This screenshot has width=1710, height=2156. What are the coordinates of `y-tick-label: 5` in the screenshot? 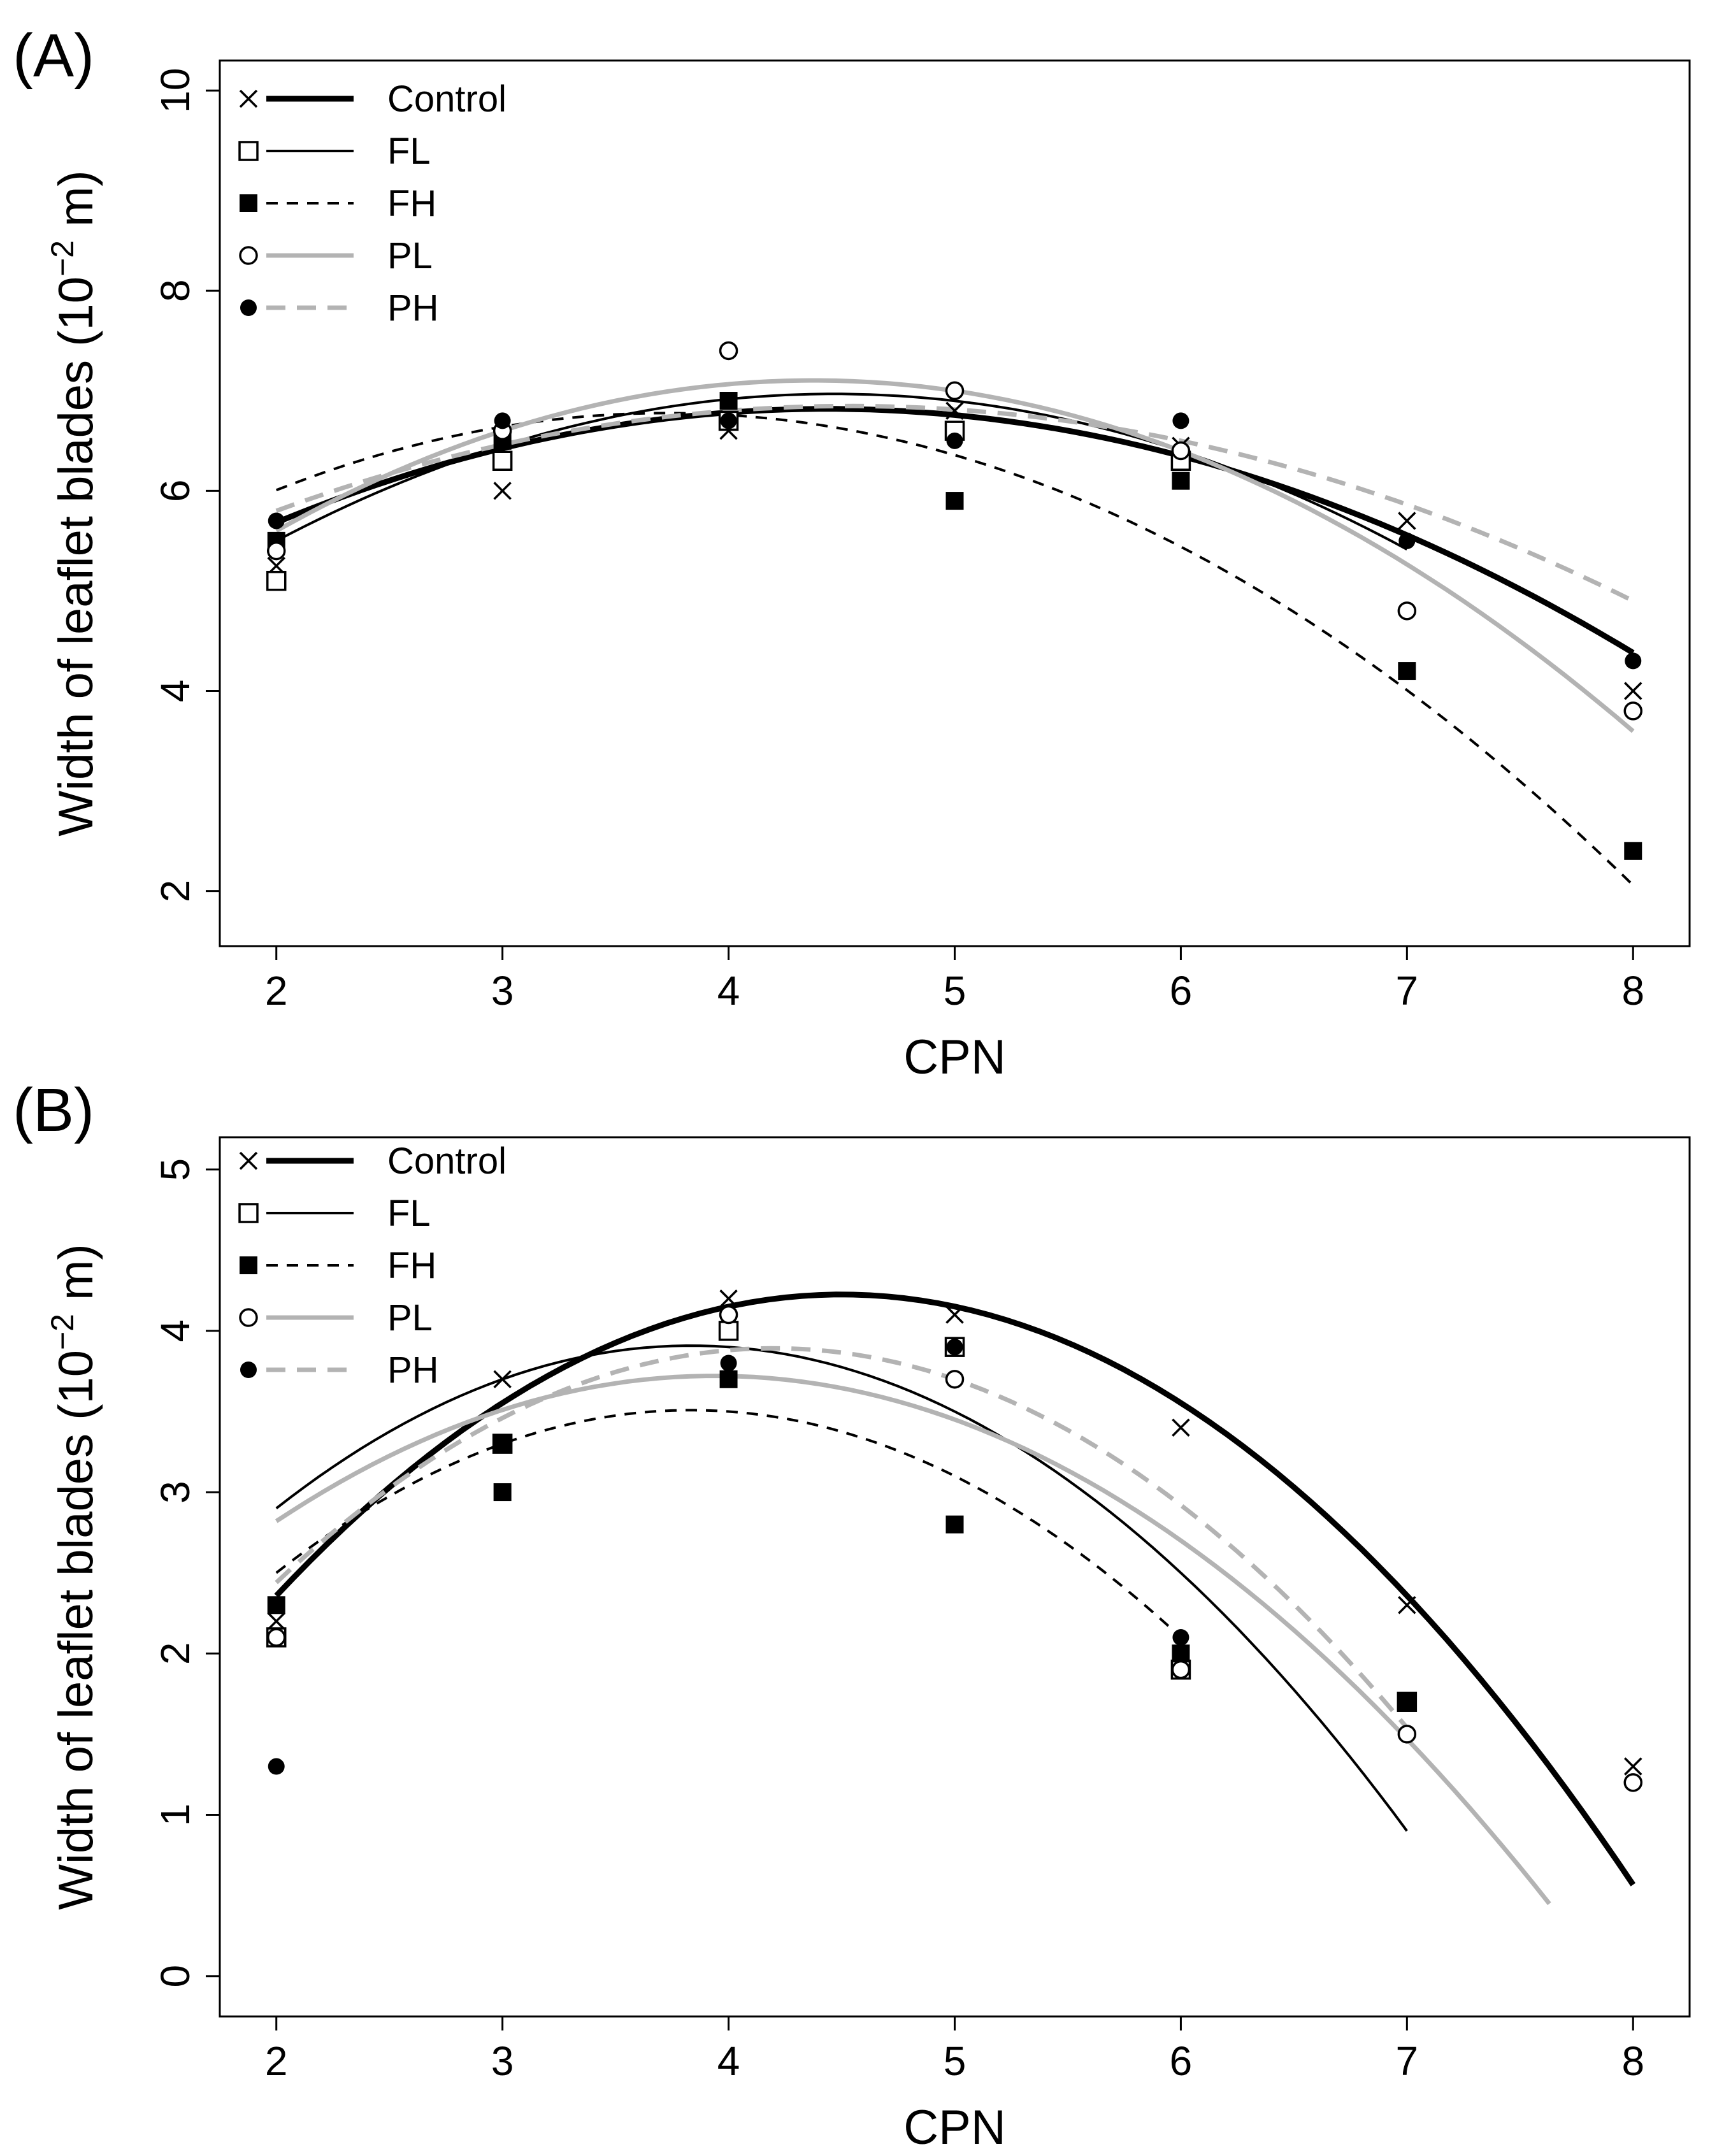 It's located at (175, 1169).